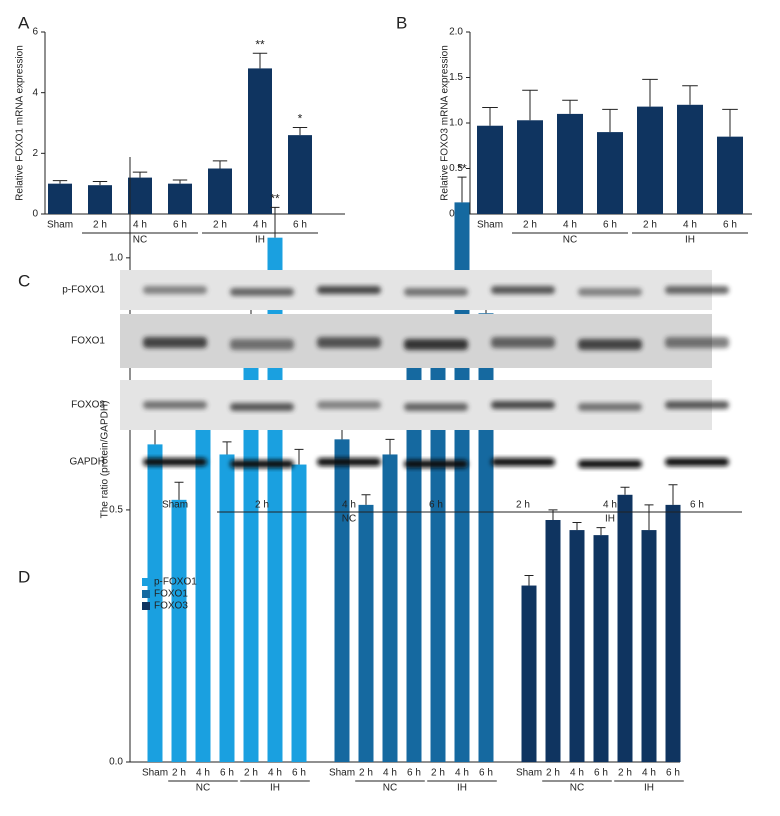  Describe the element at coordinates (260, 240) in the screenshot. I see `group-label: IH` at that location.